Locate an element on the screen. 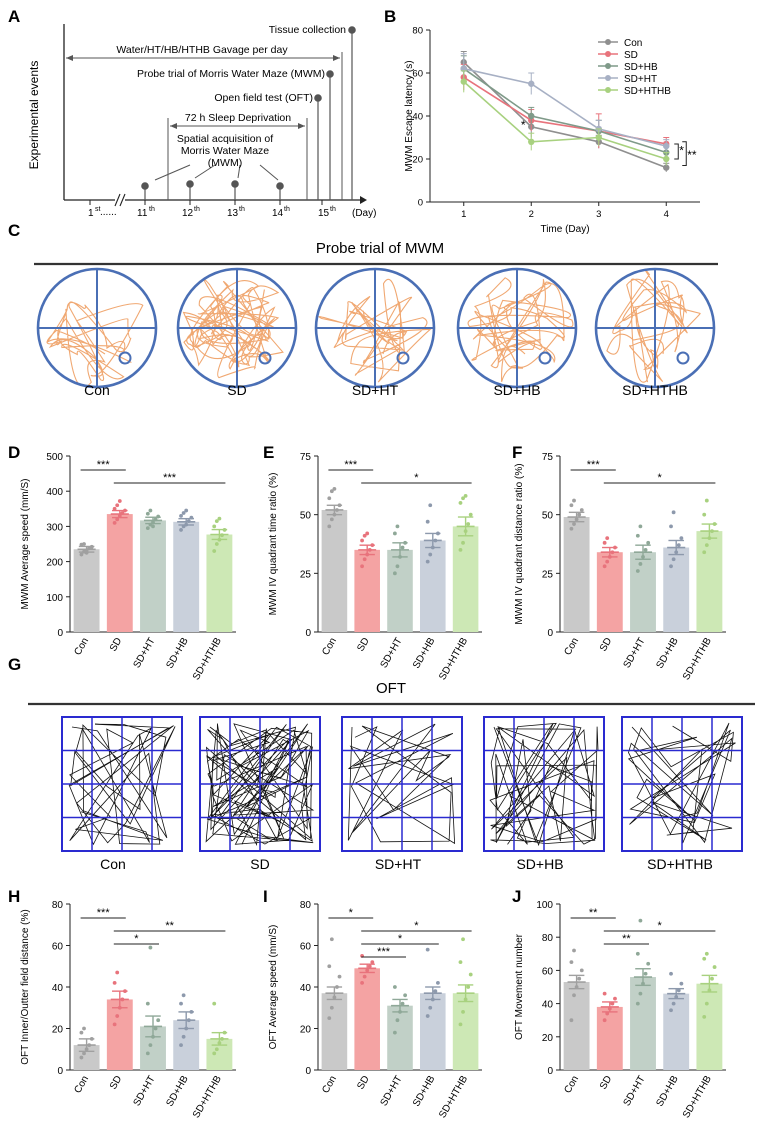  day-11-sup: th is located at coordinates (152, 209).